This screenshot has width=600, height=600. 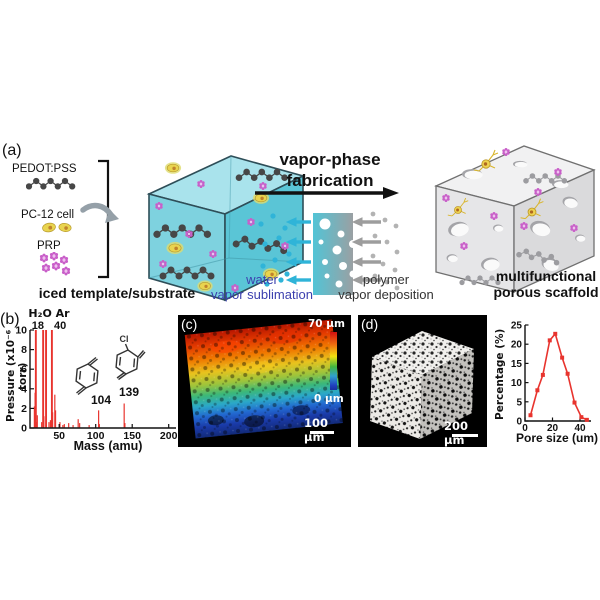 What do you see at coordinates (517, 326) in the screenshot?
I see `svg-text: 25` at bounding box center [517, 326].